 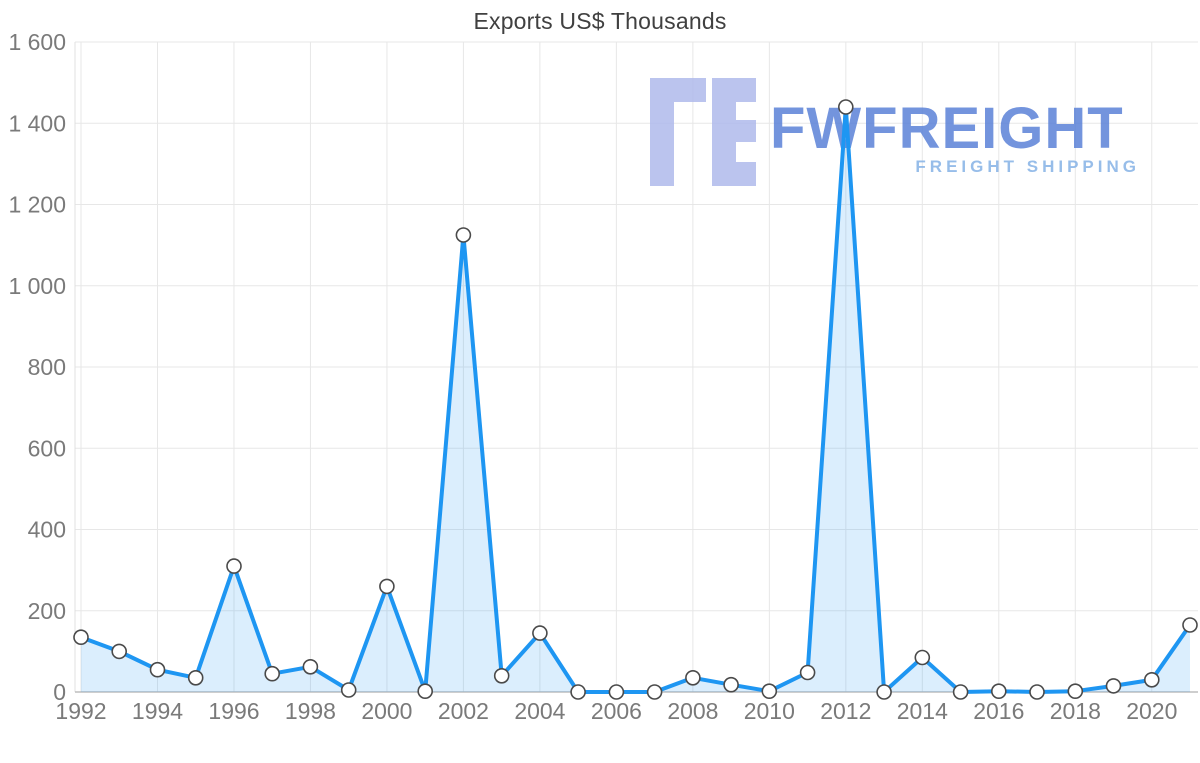 What do you see at coordinates (1151, 711) in the screenshot?
I see `x-tick-label: 2020` at bounding box center [1151, 711].